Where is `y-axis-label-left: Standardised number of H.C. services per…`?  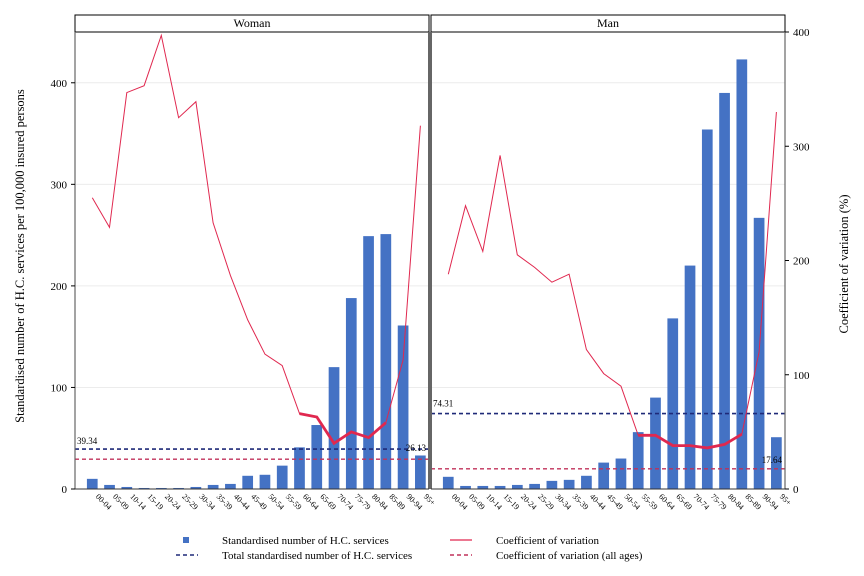
y-axis-label-left: Standardised number of H.C. services per… is located at coordinates (20, 256).